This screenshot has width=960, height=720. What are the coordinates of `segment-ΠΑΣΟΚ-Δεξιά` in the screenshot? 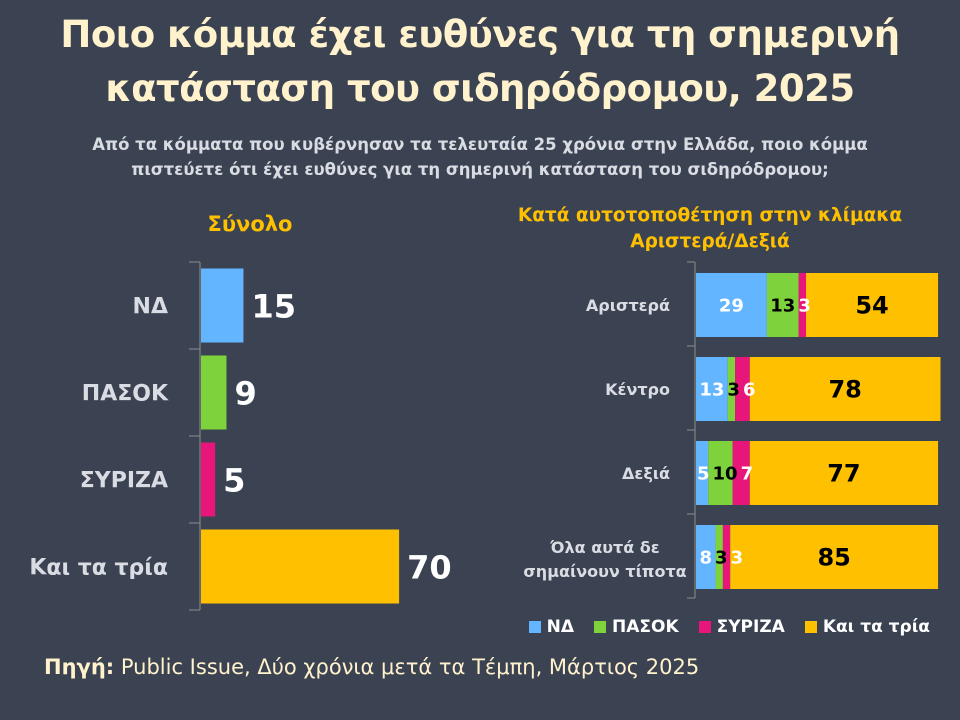 It's located at (720, 473).